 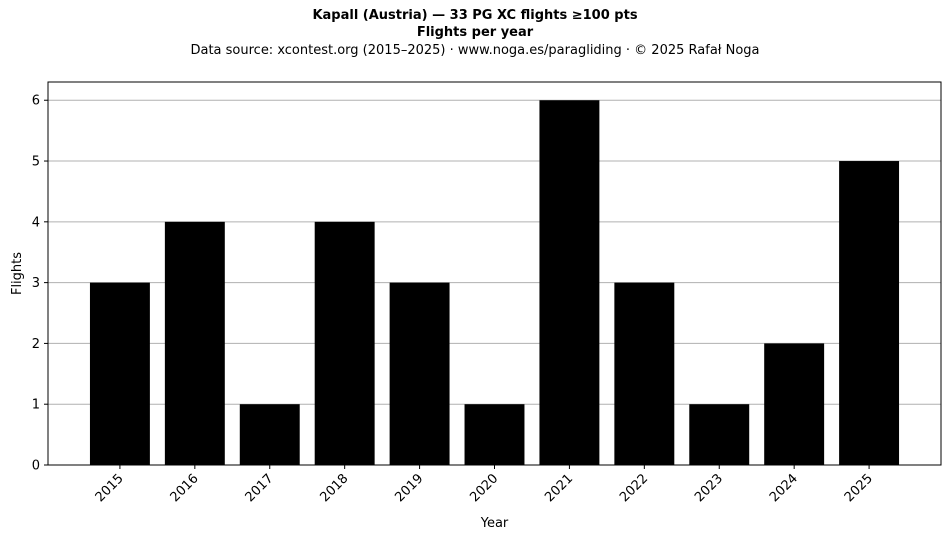 What do you see at coordinates (494, 434) in the screenshot?
I see `bar-2020` at bounding box center [494, 434].